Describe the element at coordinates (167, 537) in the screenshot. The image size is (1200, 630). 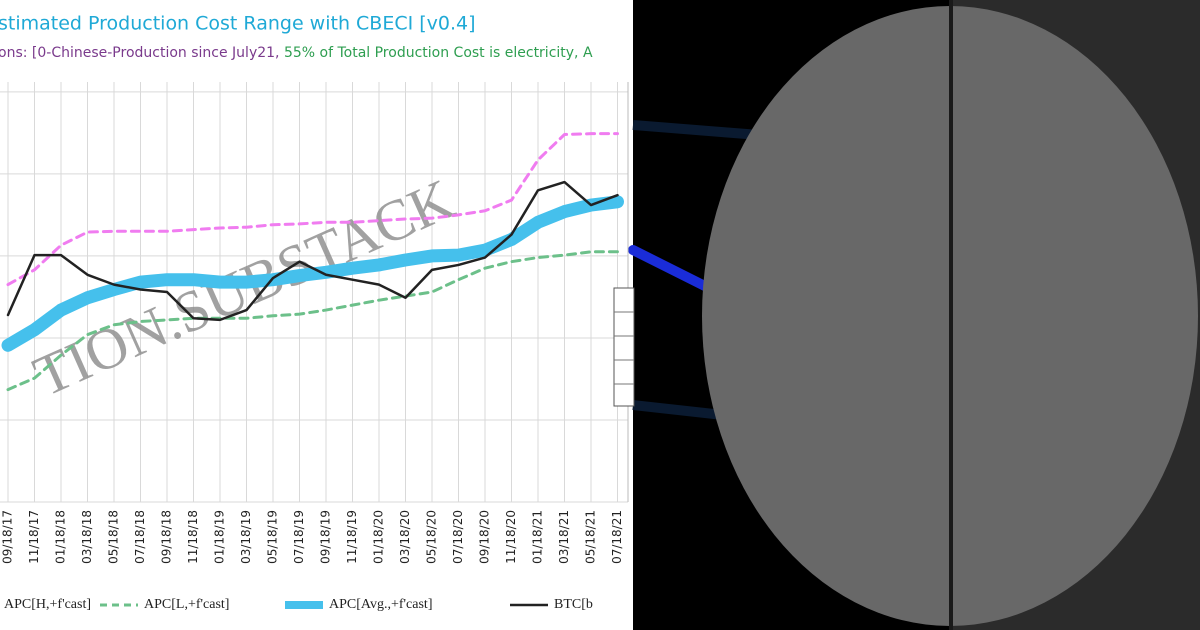
I see `x-tick-label: 09/18/18` at that location.